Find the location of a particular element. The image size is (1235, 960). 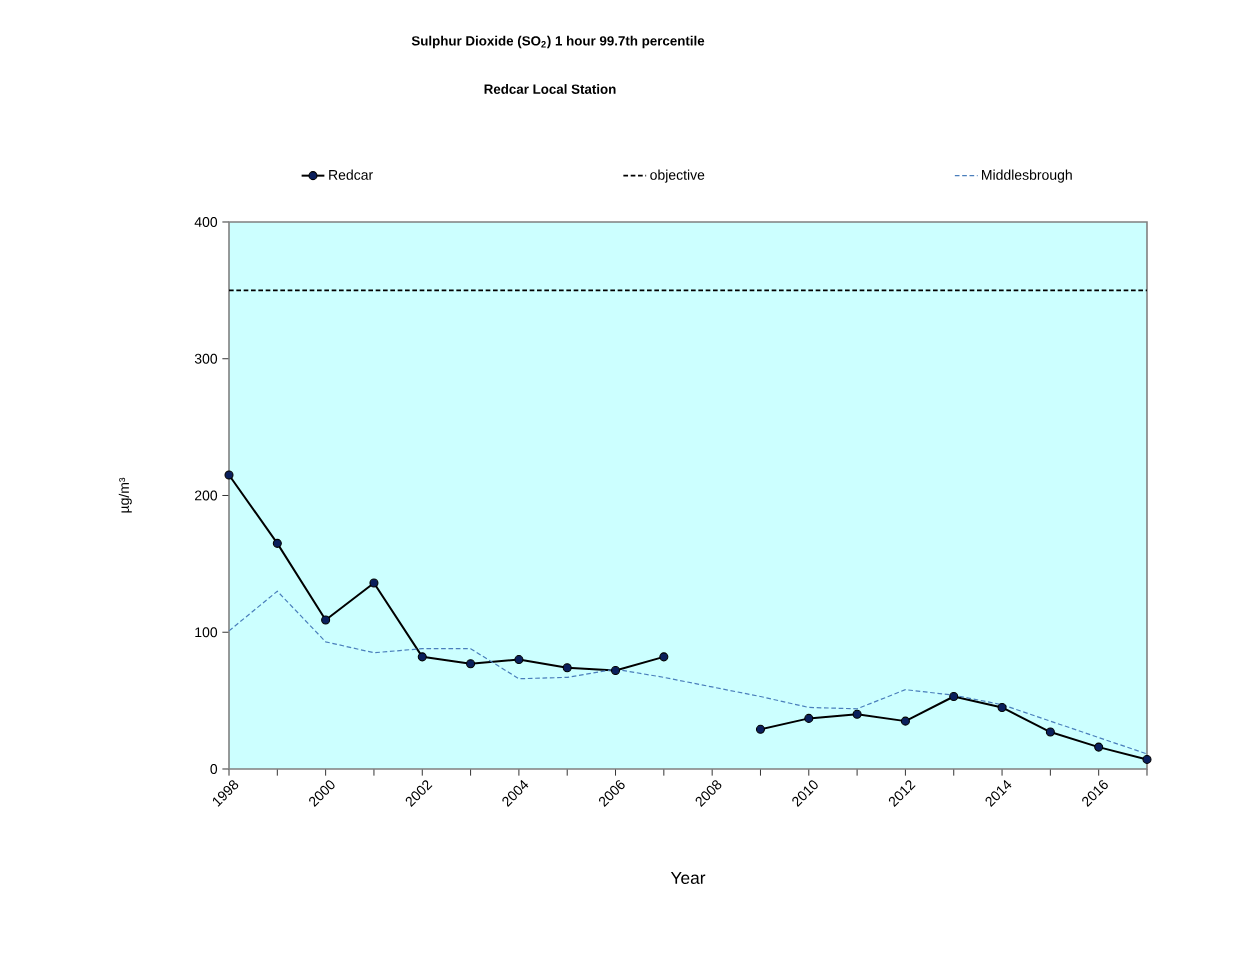

legend-label: objective is located at coordinates (677, 176).